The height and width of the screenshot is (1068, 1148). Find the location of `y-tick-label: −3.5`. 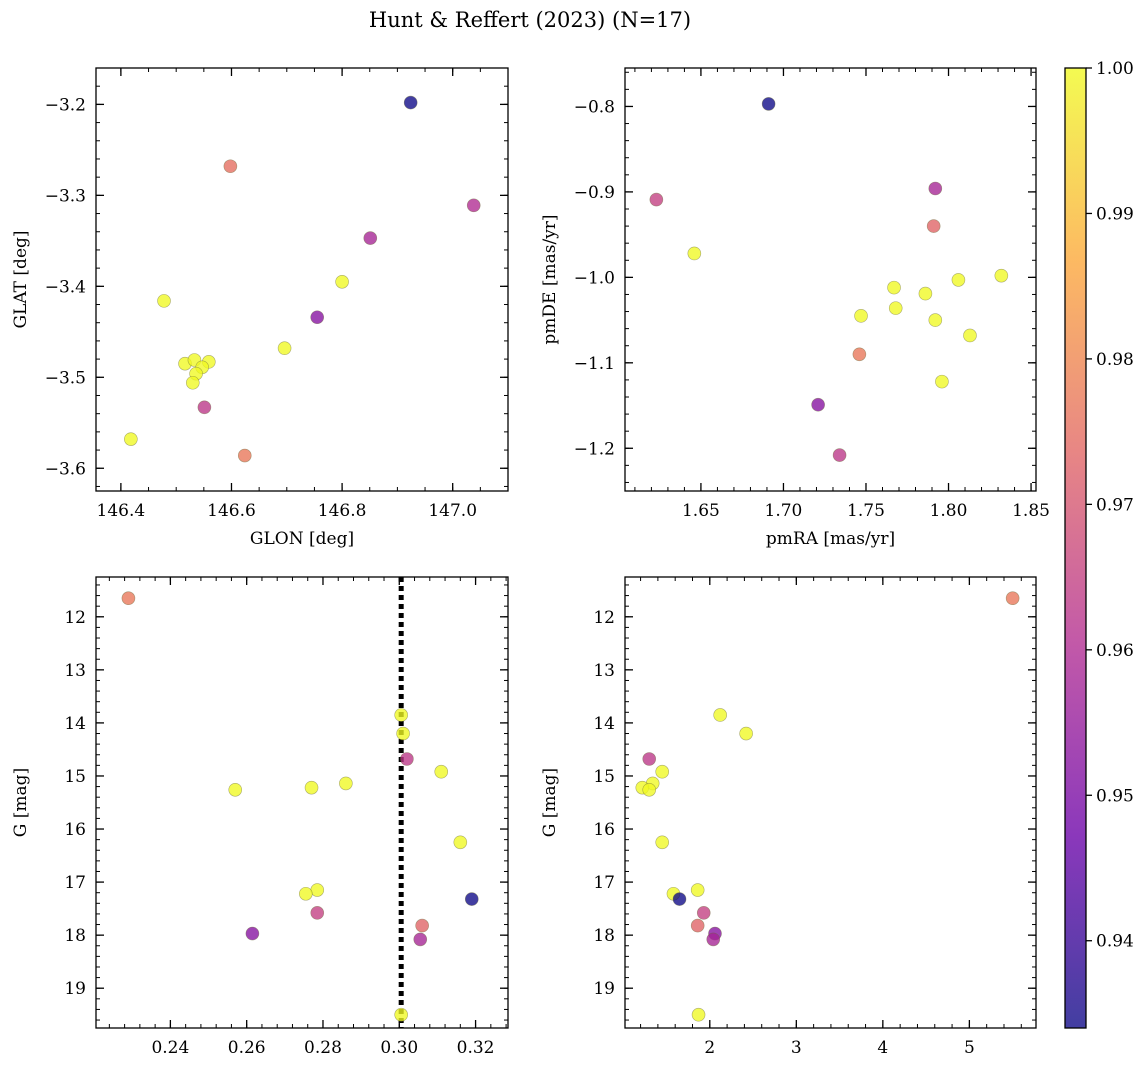

y-tick-label: −3.5 is located at coordinates (65, 378).